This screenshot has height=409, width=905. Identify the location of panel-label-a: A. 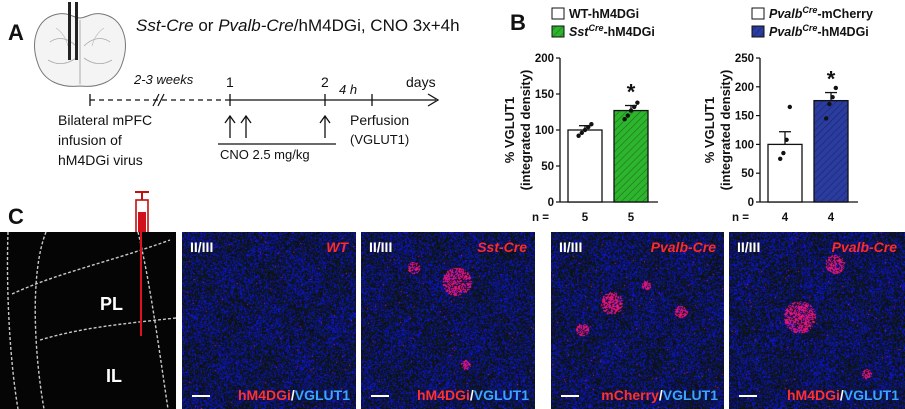
(16, 32).